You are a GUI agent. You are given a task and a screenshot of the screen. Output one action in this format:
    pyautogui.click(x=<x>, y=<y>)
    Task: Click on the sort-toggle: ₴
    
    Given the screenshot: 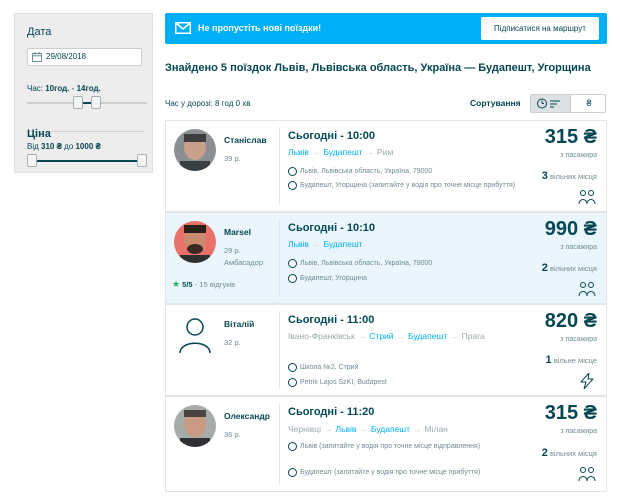 What is the action you would take?
    pyautogui.click(x=568, y=103)
    